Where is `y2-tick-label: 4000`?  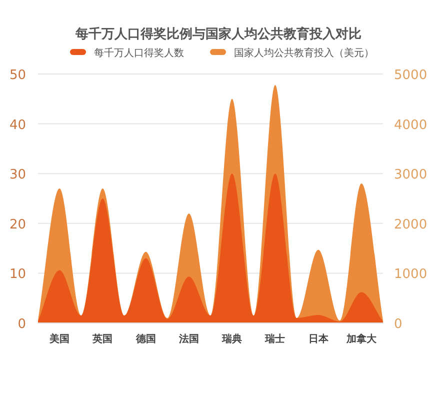
y2-tick-label: 4000 is located at coordinates (411, 125).